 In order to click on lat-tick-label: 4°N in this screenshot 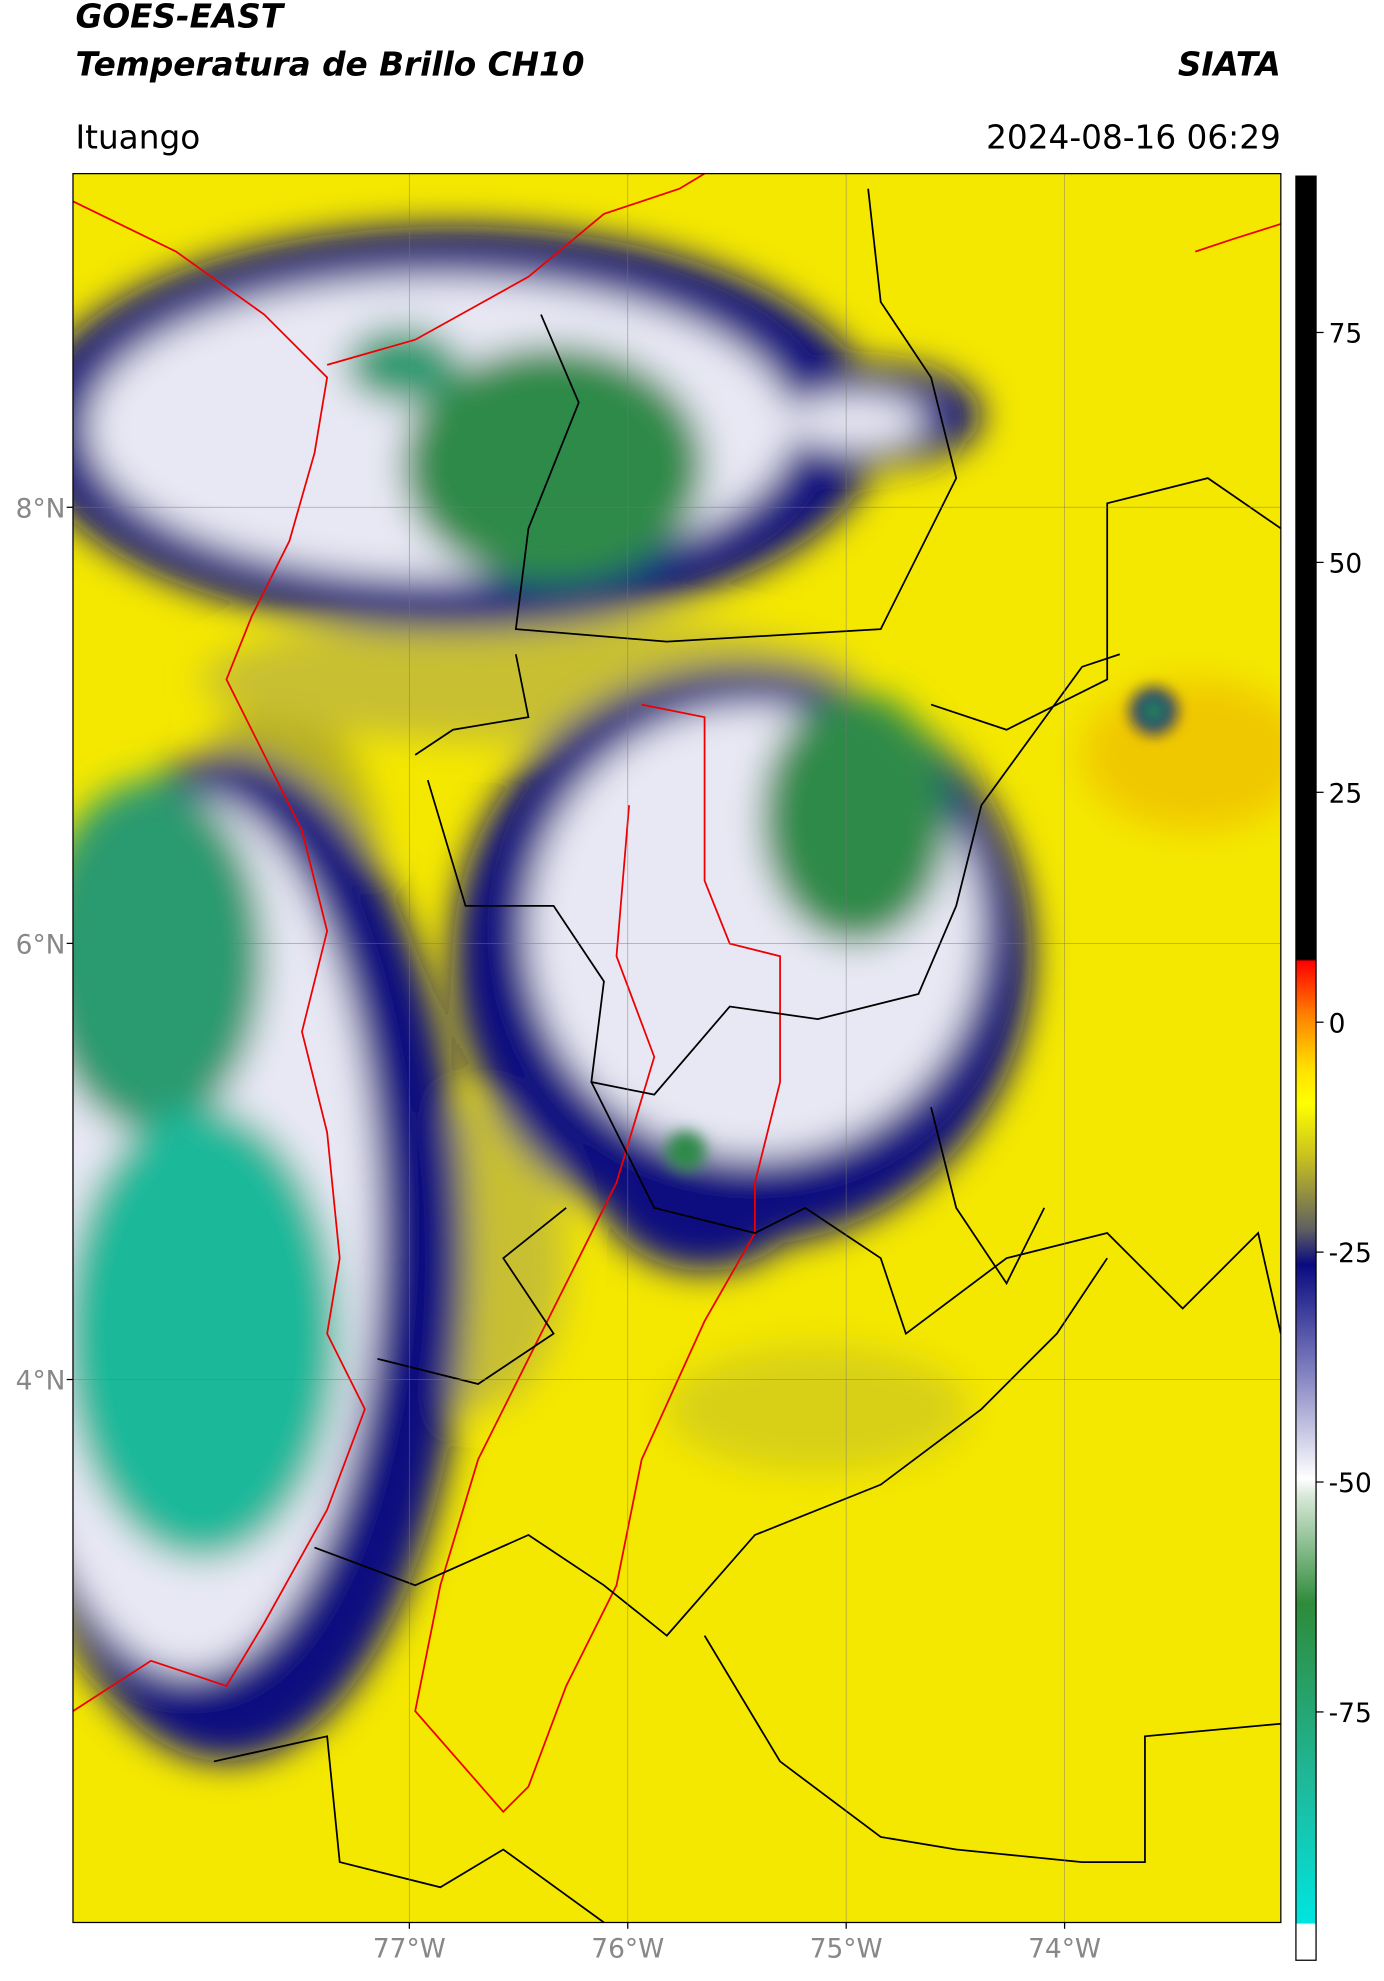, I will do `click(41, 1381)`.